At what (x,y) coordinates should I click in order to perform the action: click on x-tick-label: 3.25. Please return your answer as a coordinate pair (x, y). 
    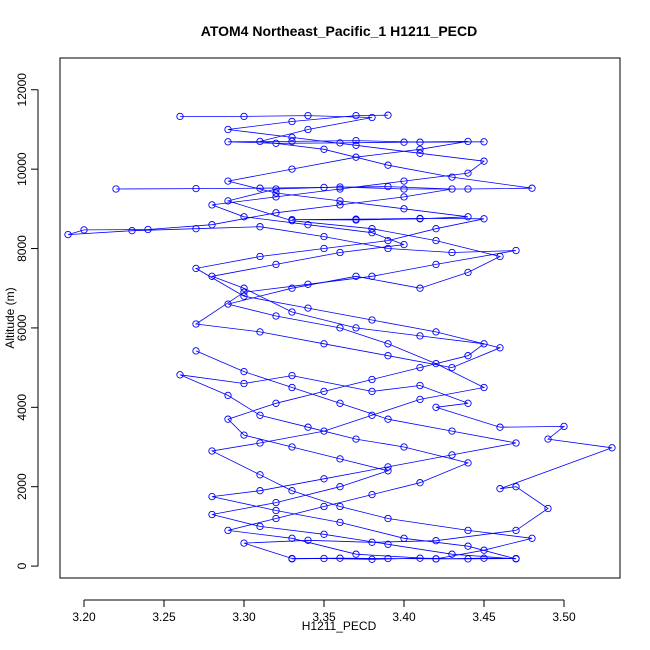
    Looking at the image, I should click on (164, 617).